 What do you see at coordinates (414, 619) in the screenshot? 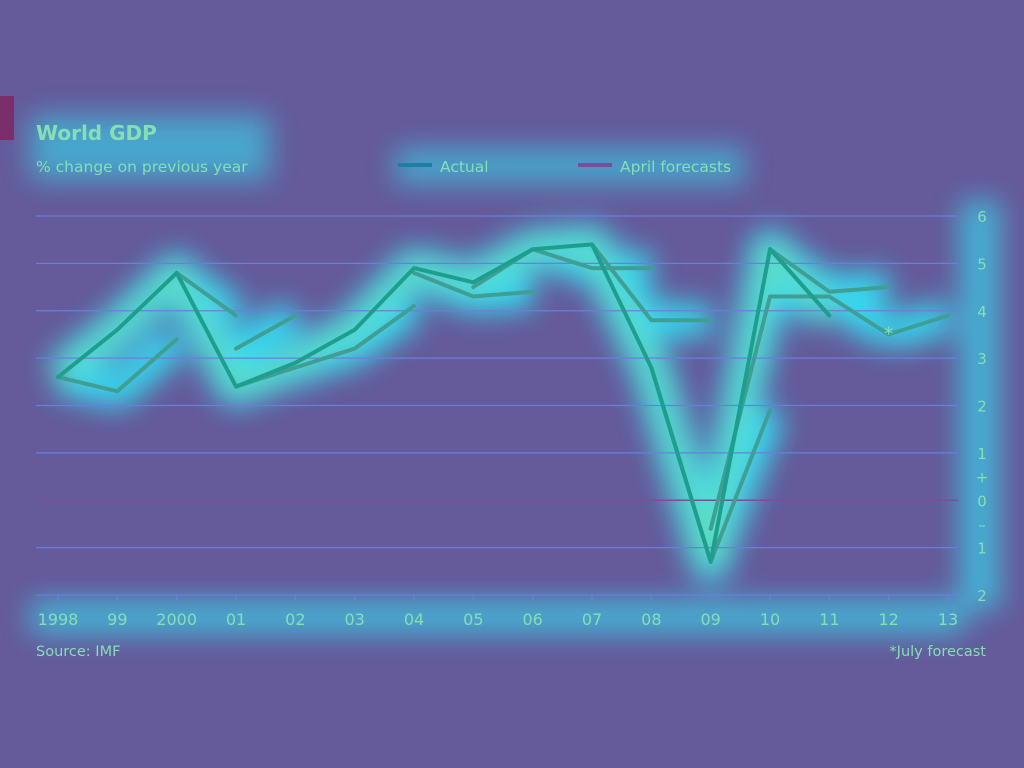
I see `x-tick-label: 04` at bounding box center [414, 619].